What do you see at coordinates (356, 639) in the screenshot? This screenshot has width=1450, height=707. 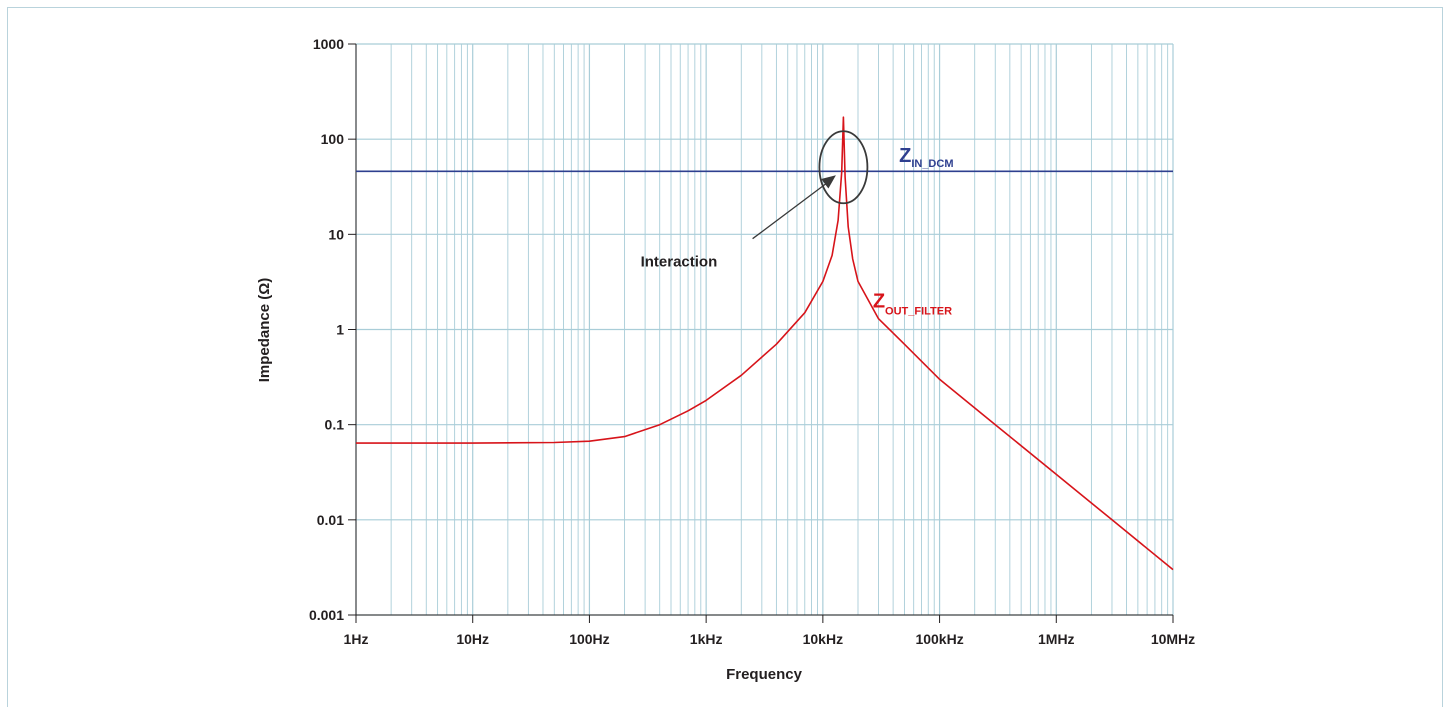 I see `x-tick-label: 1Hz` at bounding box center [356, 639].